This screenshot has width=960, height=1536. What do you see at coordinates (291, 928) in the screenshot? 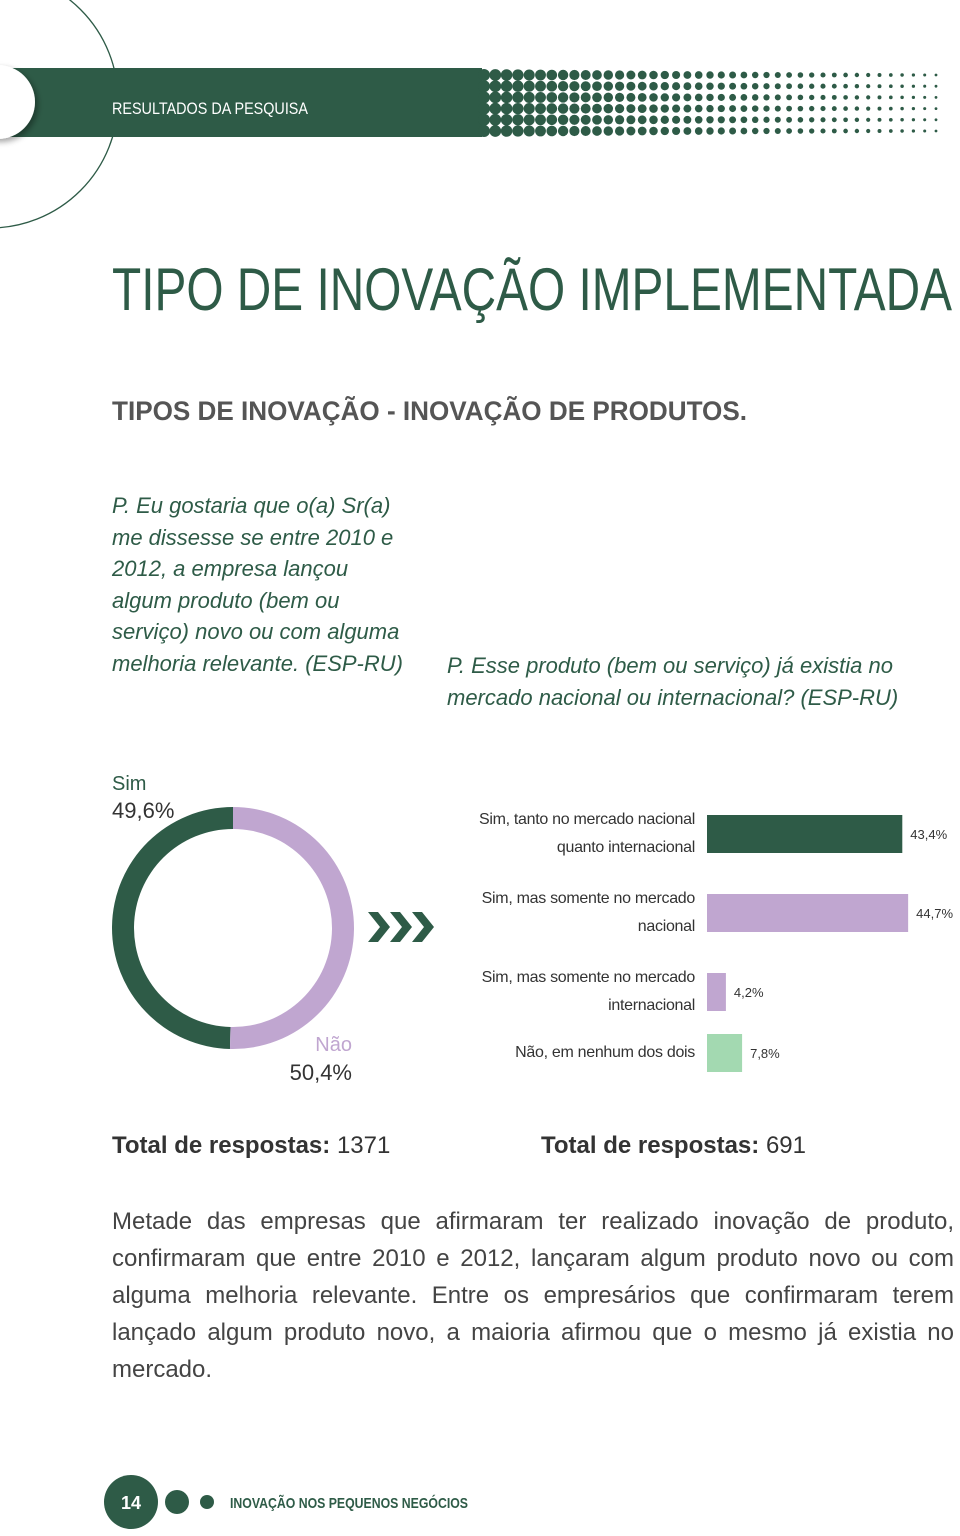
I see `donut-segment` at bounding box center [291, 928].